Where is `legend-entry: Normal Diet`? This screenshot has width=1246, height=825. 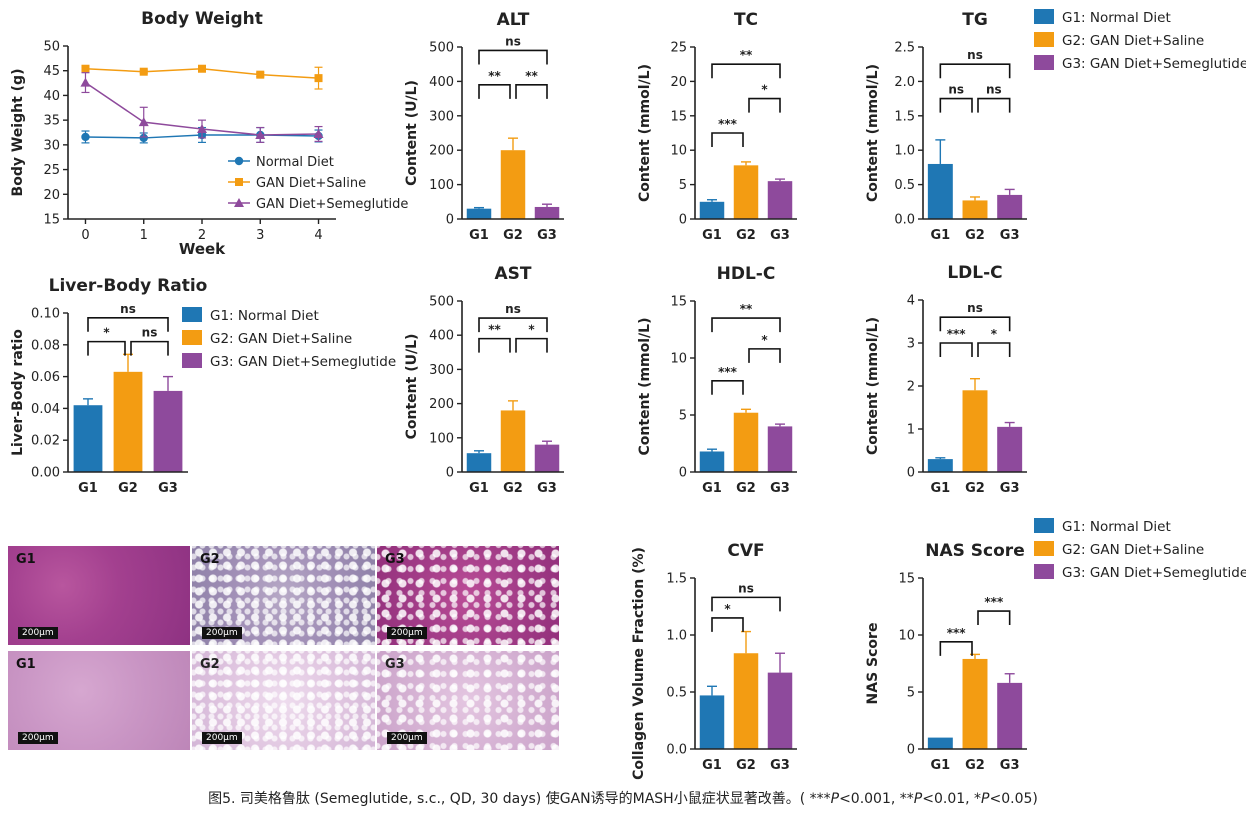 legend-entry: Normal Diet is located at coordinates (295, 162).